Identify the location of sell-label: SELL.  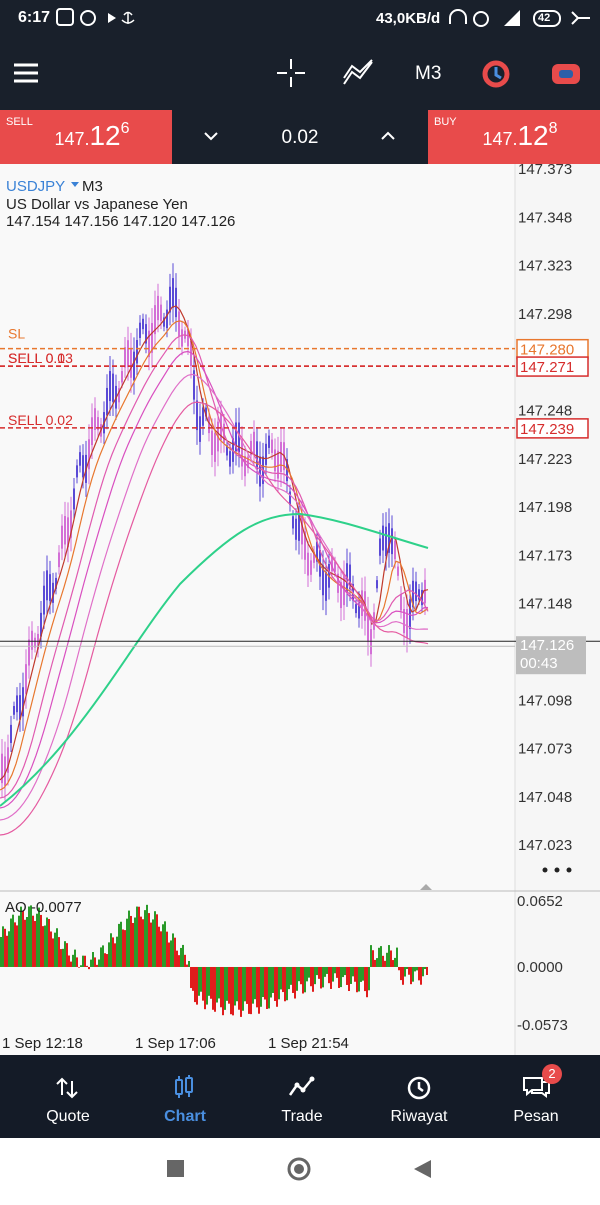
(19, 122).